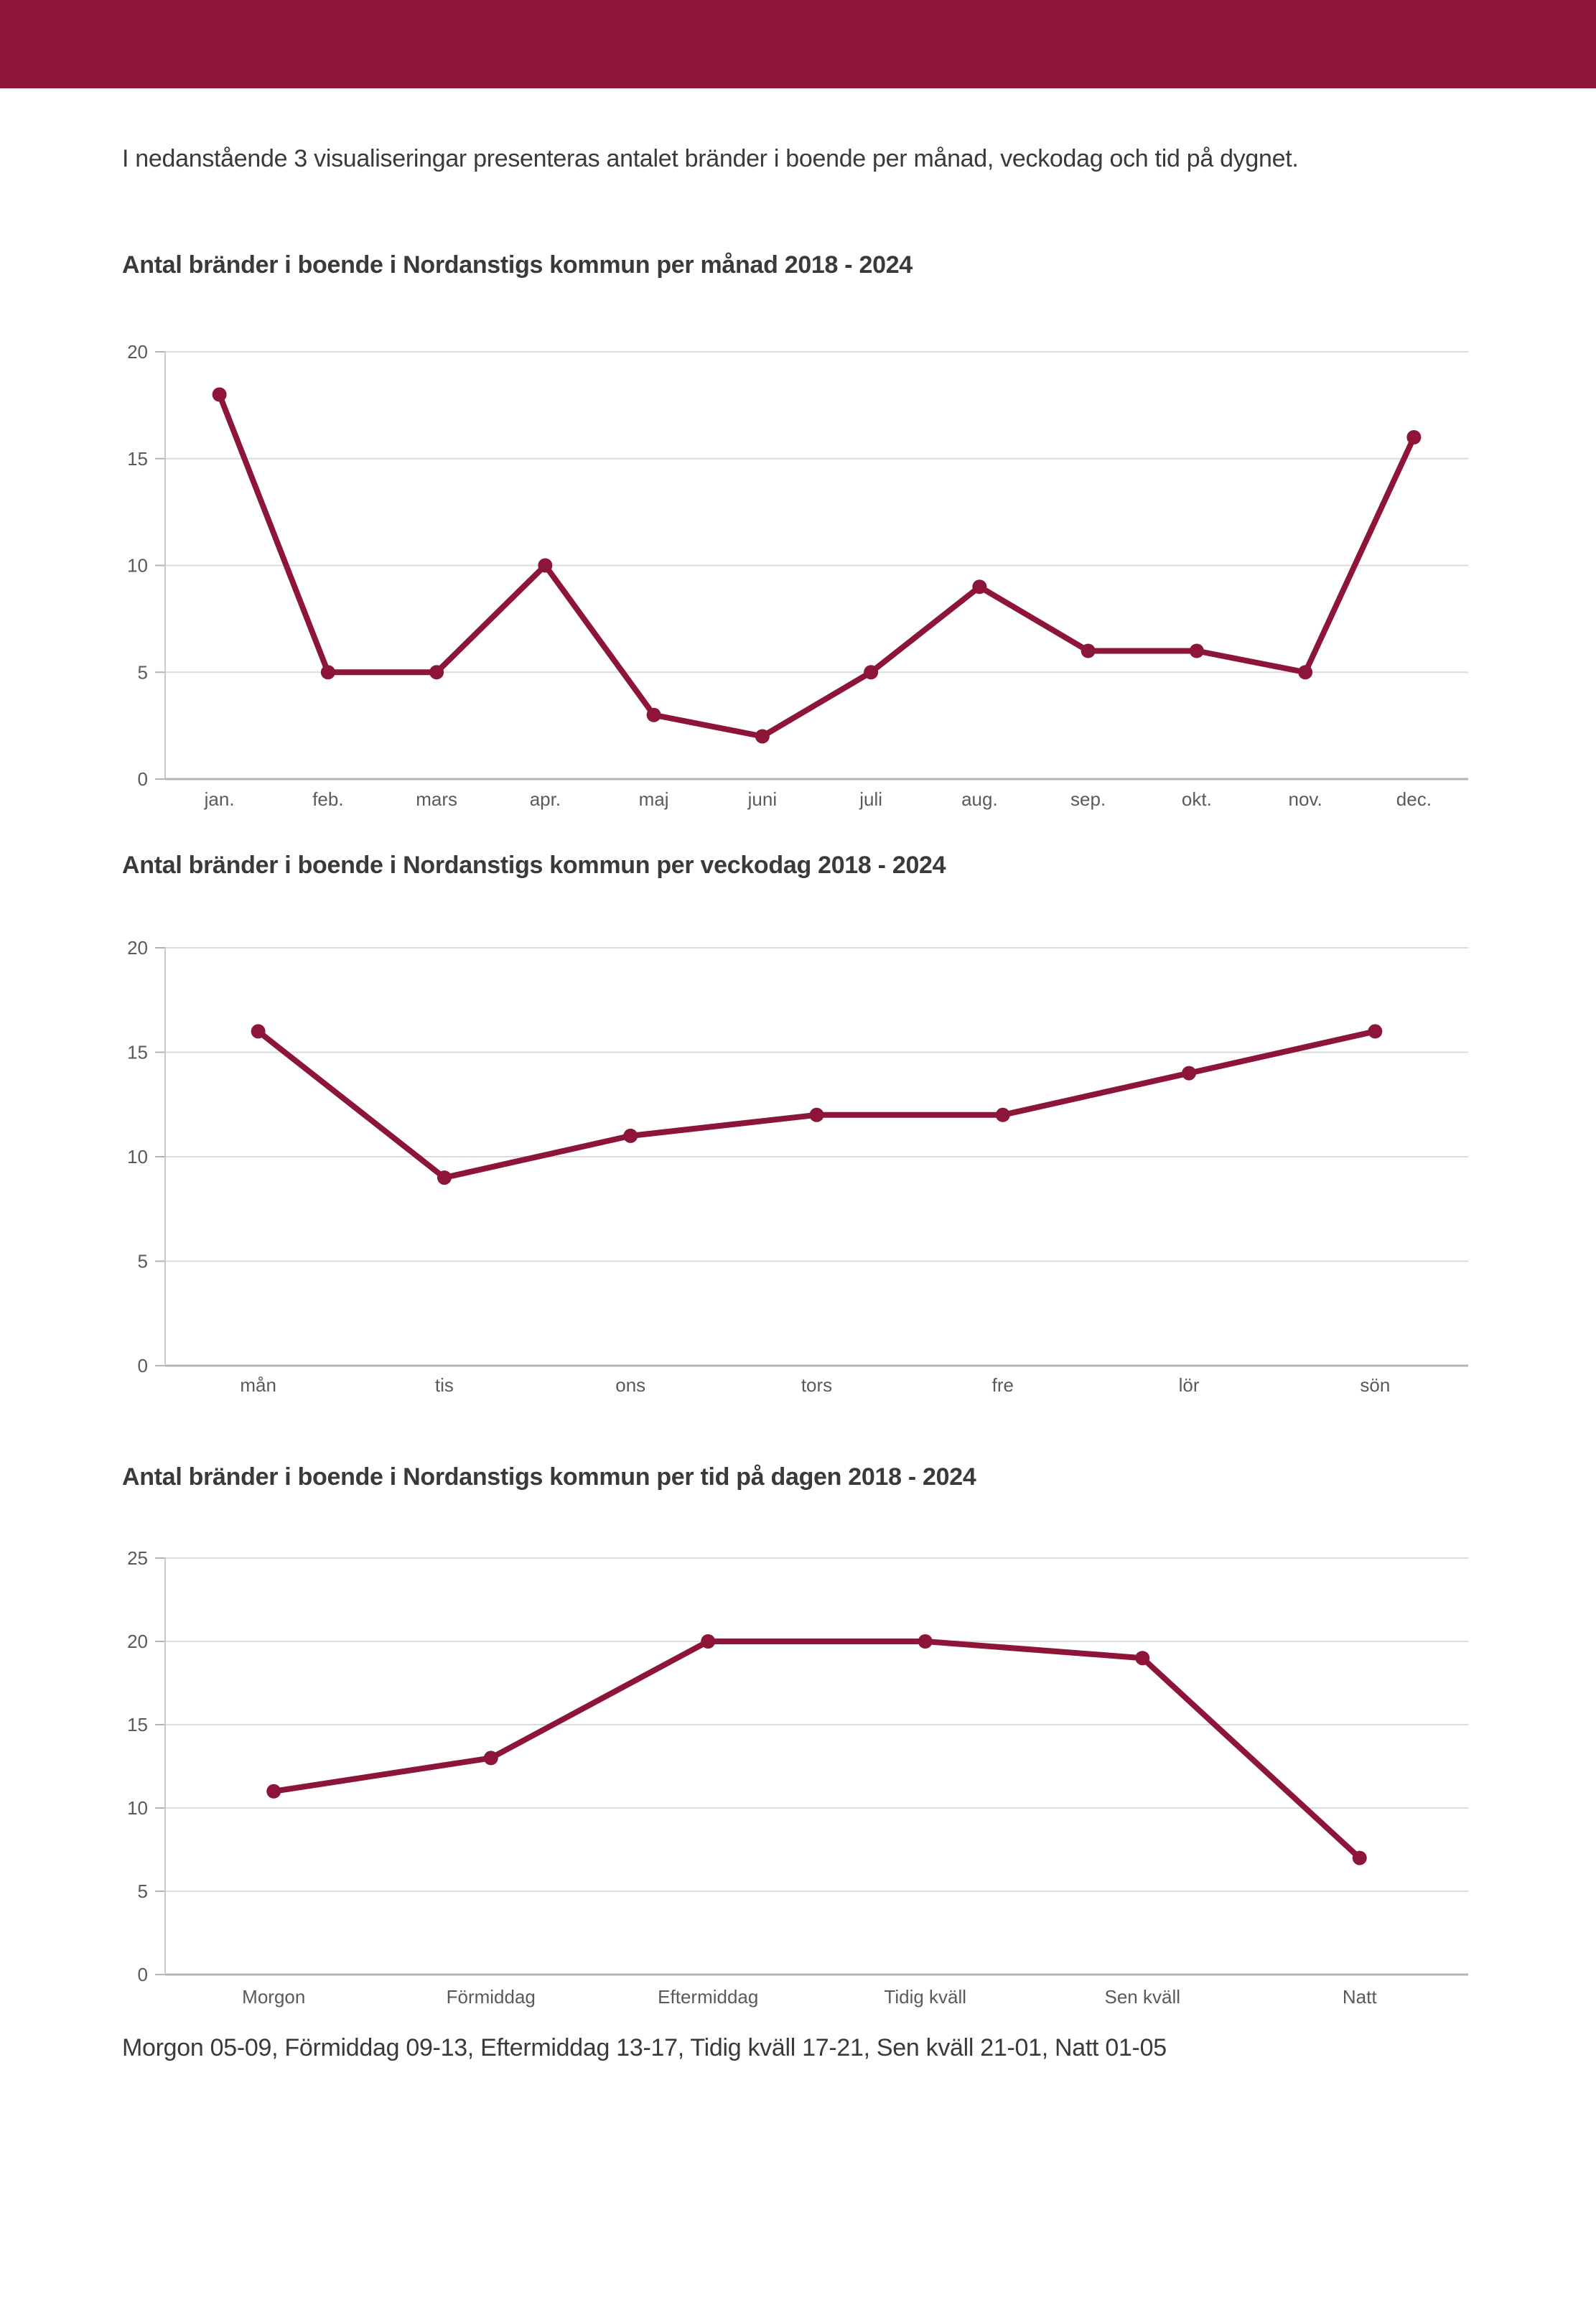 The image size is (1596, 2307). I want to click on svg-text: tors, so click(816, 1385).